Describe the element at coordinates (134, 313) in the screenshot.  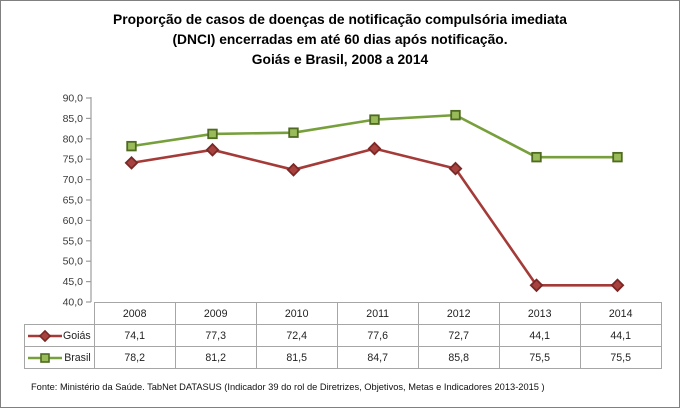
I see `year-cell: 2008` at that location.